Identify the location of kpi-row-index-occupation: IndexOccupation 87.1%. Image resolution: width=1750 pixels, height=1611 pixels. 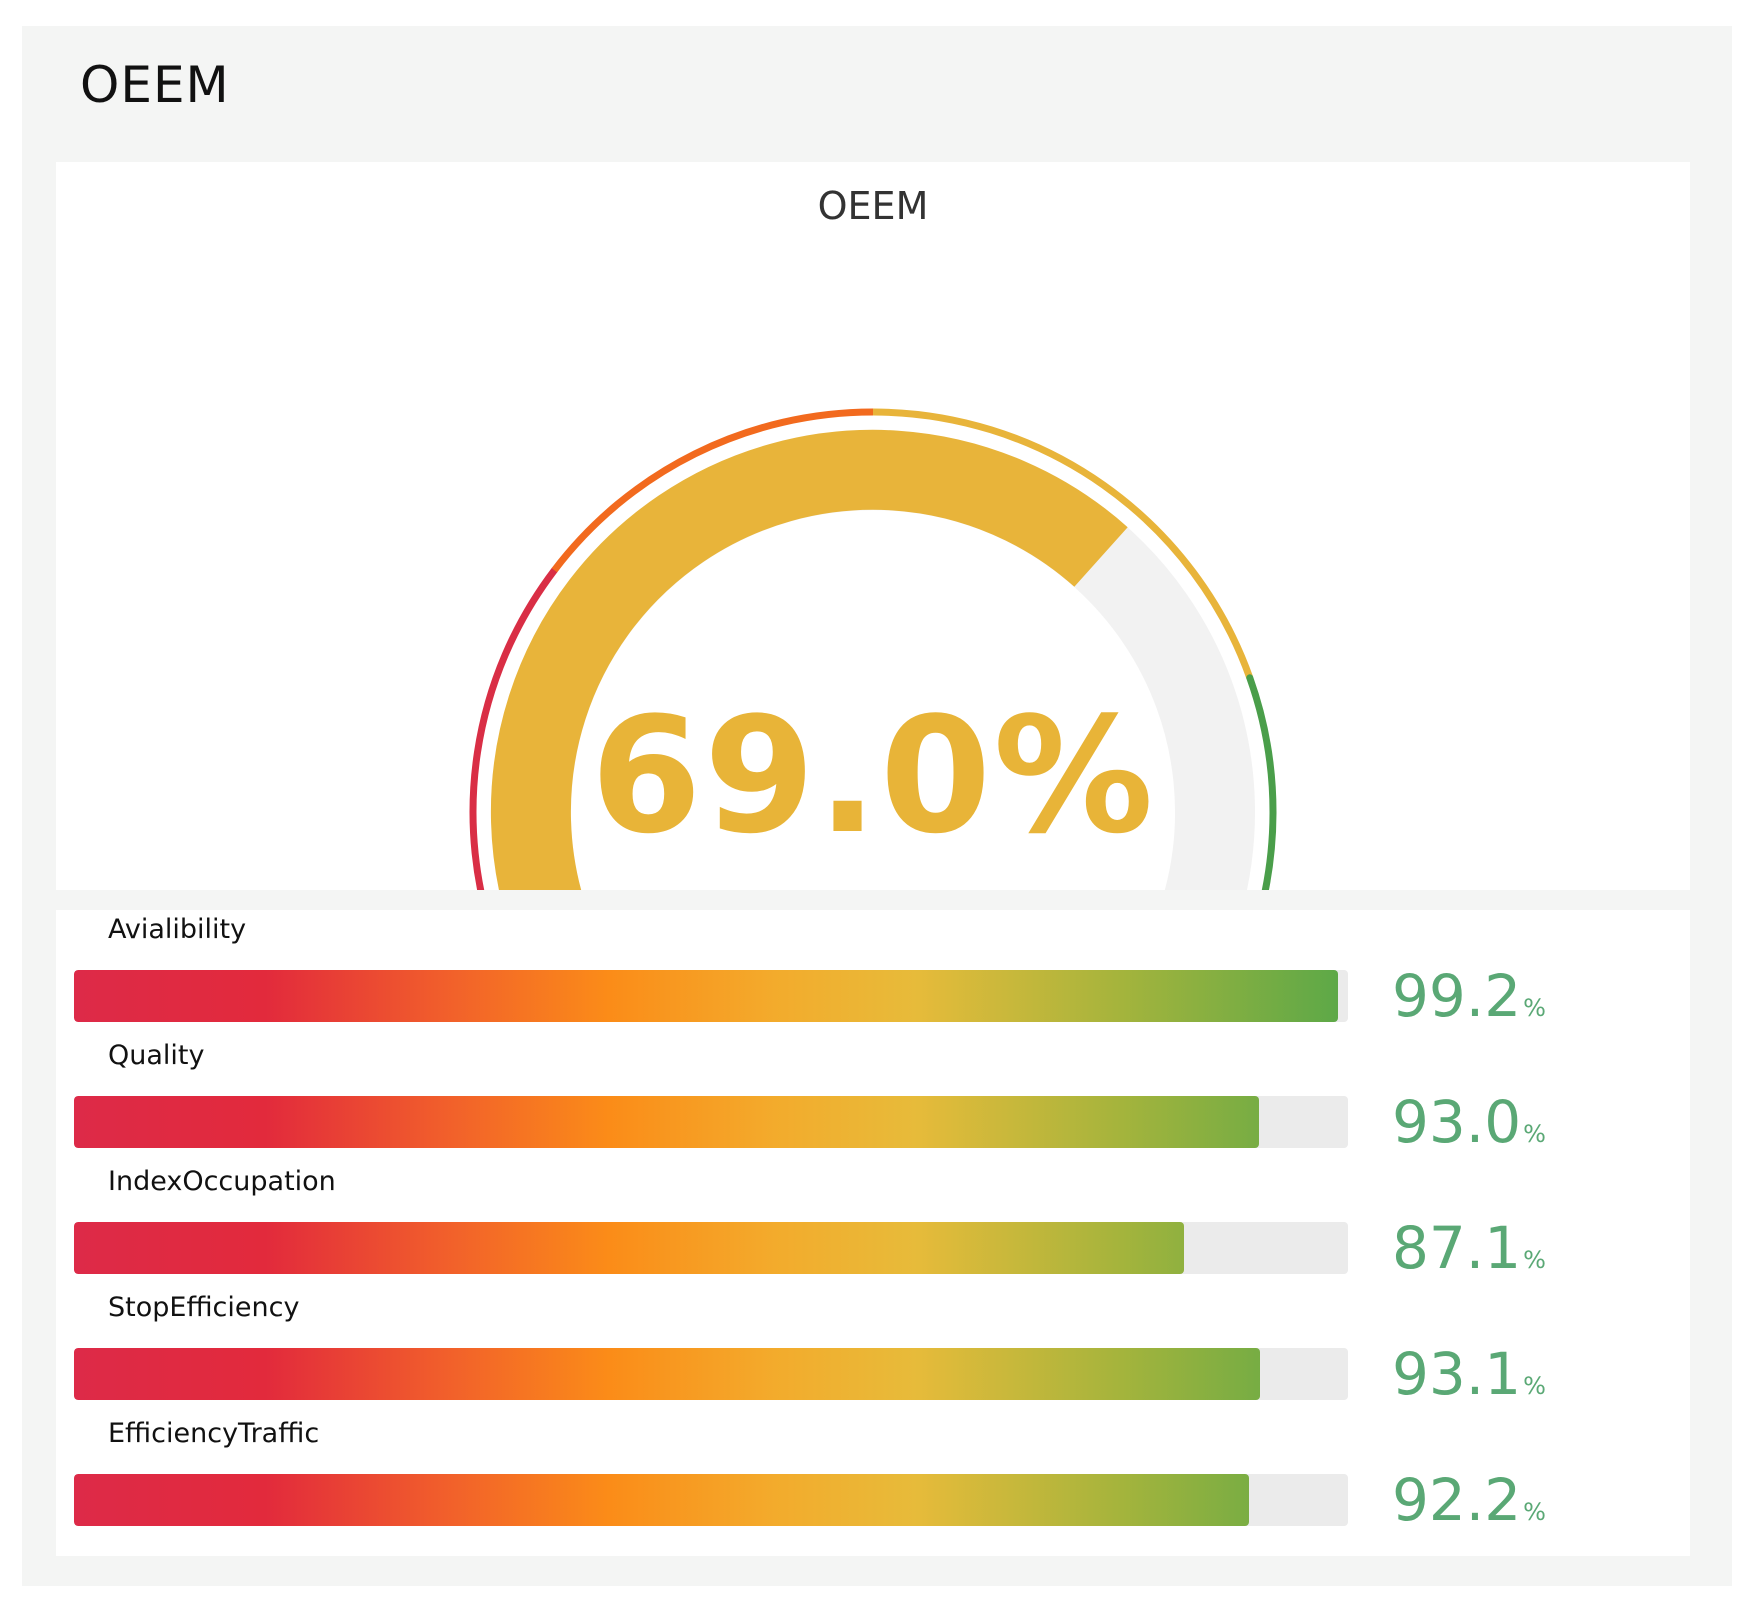
(873, 1225).